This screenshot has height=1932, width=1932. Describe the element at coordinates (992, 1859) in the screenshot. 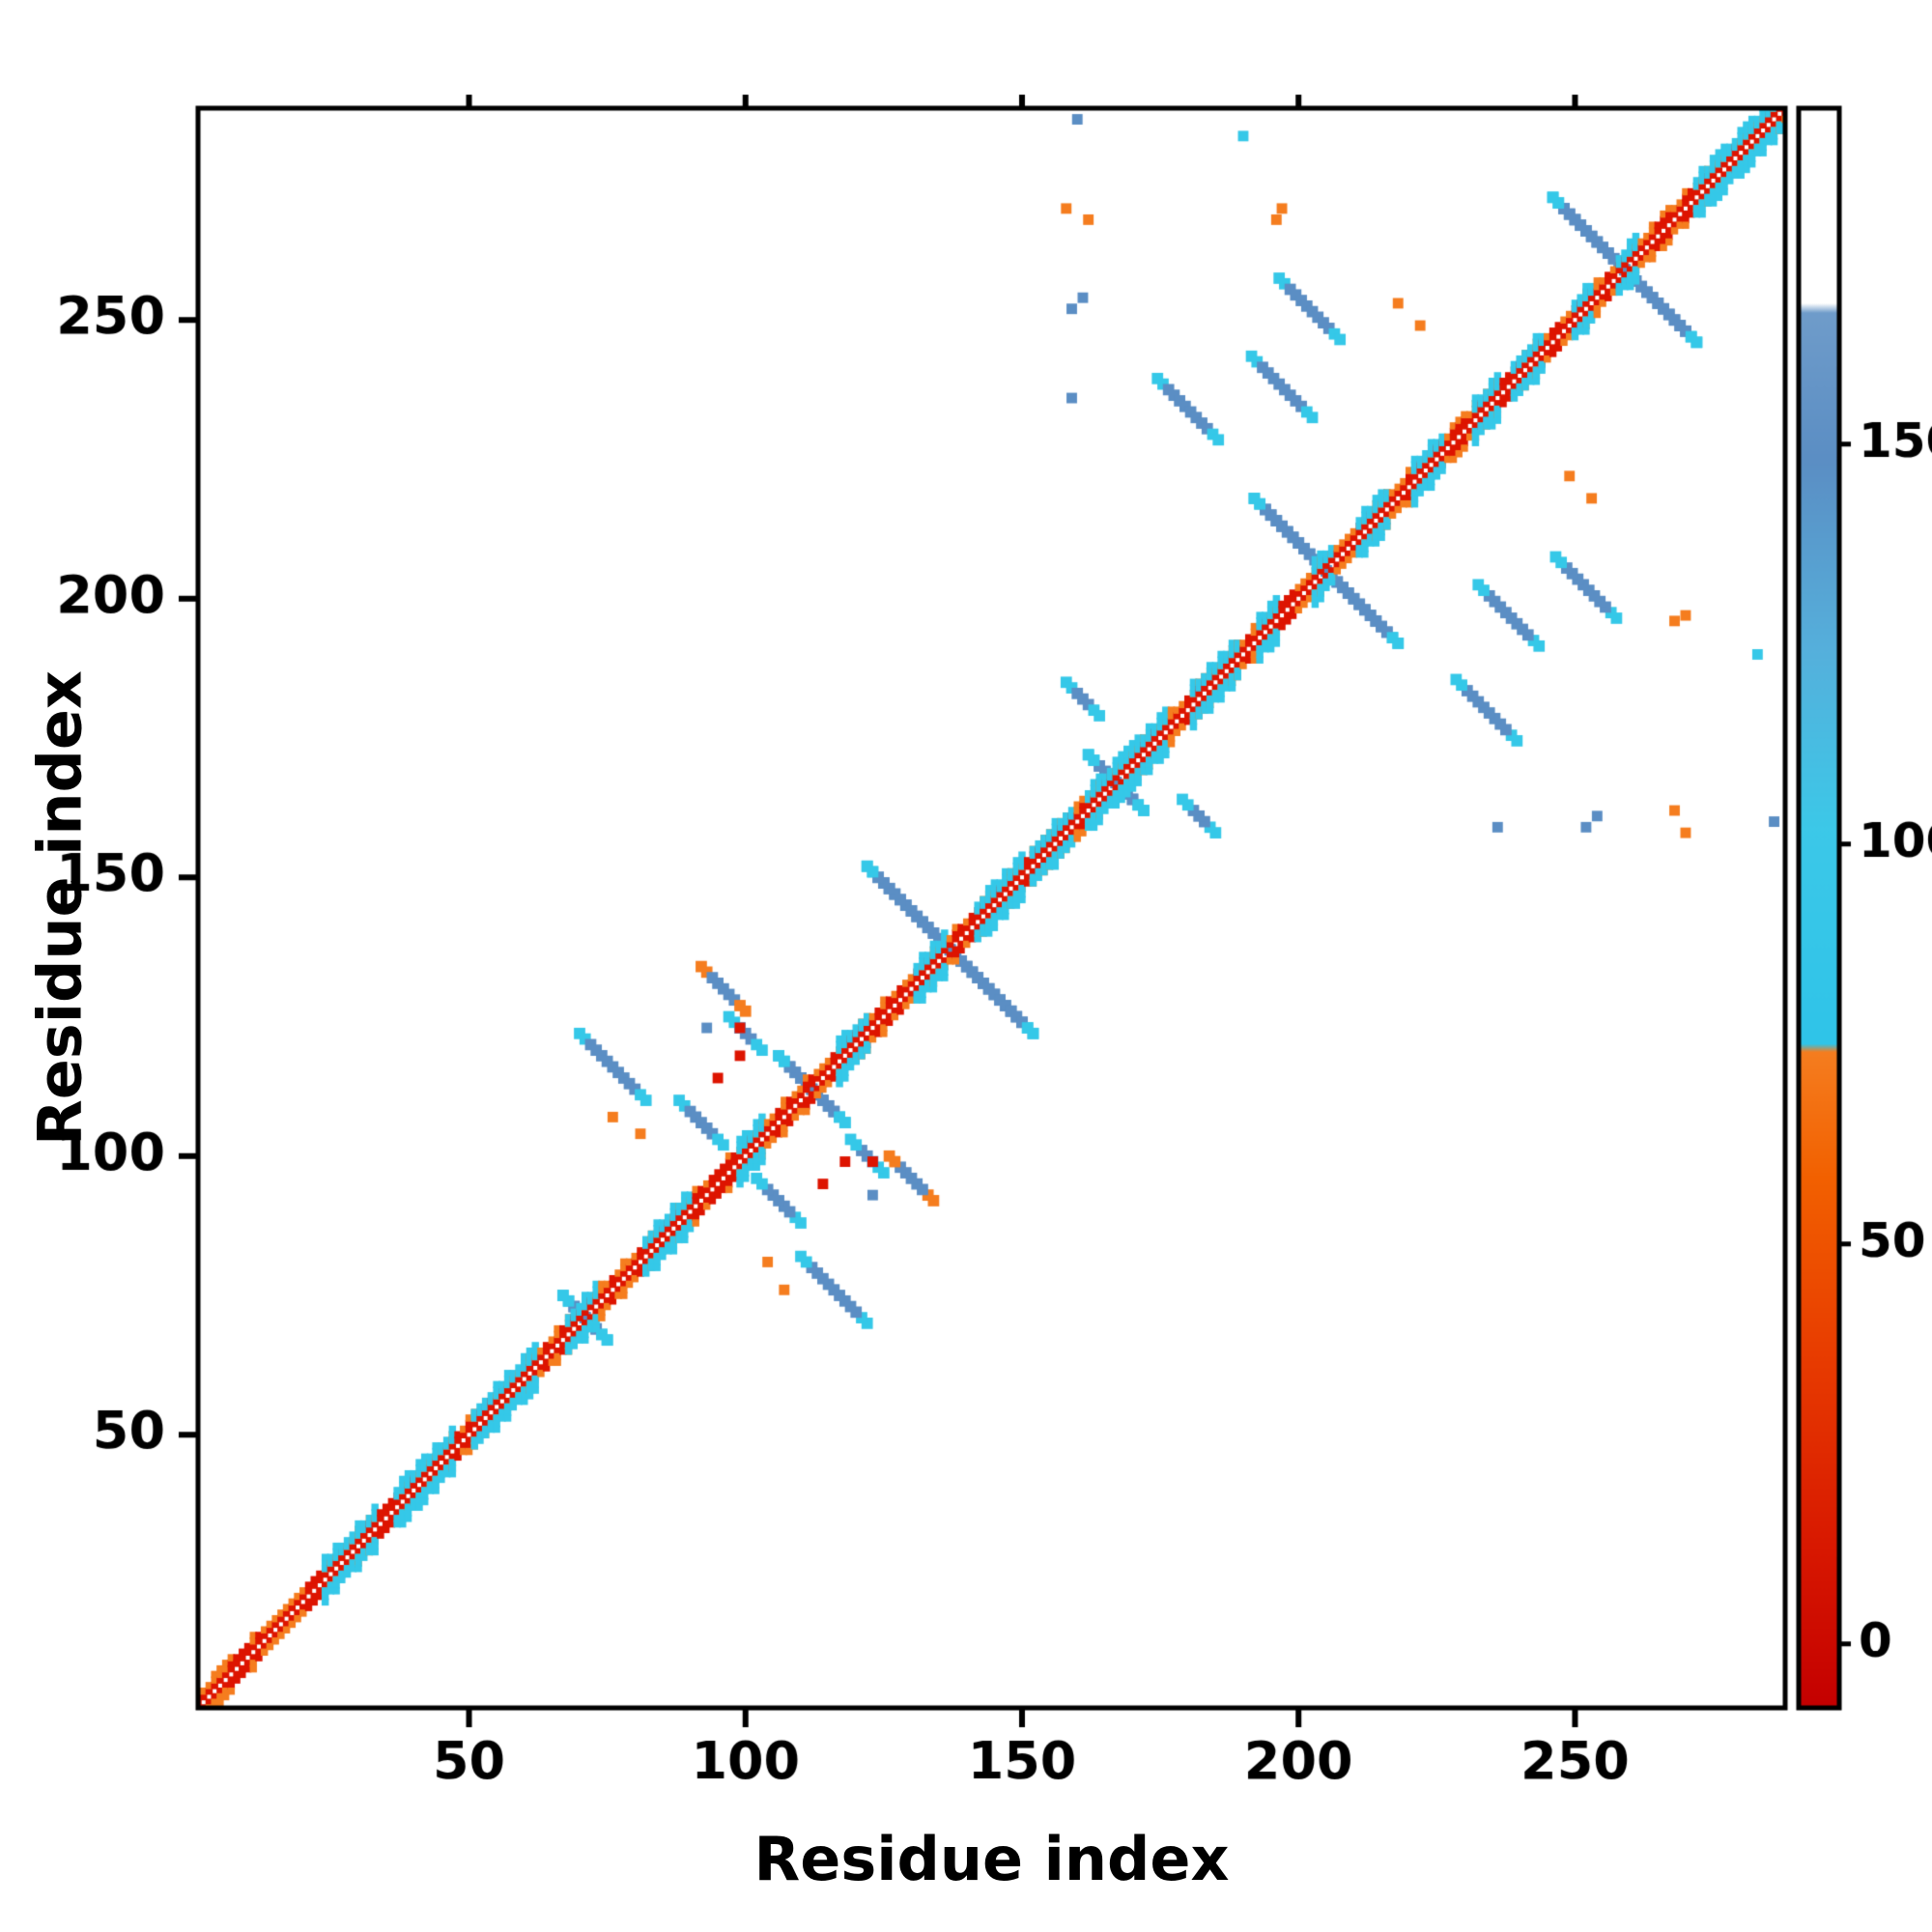

I see `x-axis-label: Residue index` at that location.